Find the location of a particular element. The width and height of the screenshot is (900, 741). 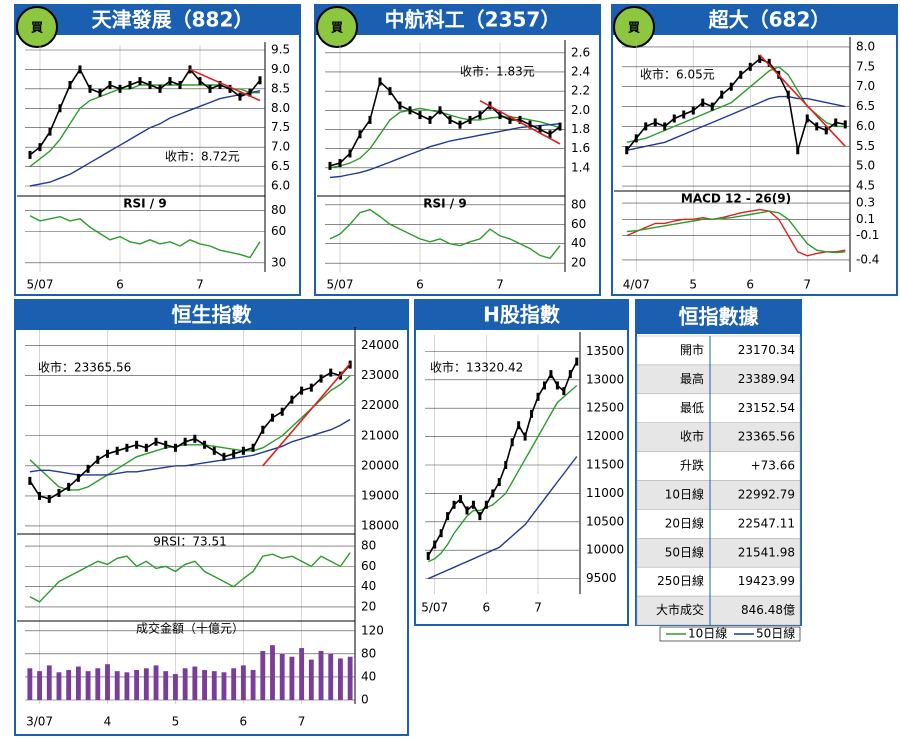

y-tick-label: 20000 is located at coordinates (380, 465).